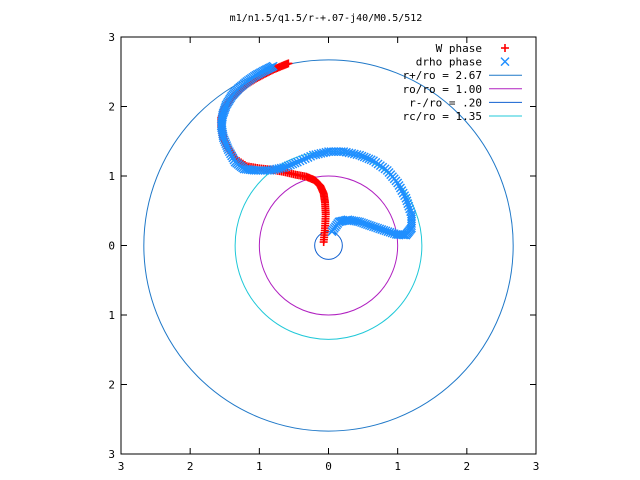  I want to click on circle-rro-ring, so click(328, 245).